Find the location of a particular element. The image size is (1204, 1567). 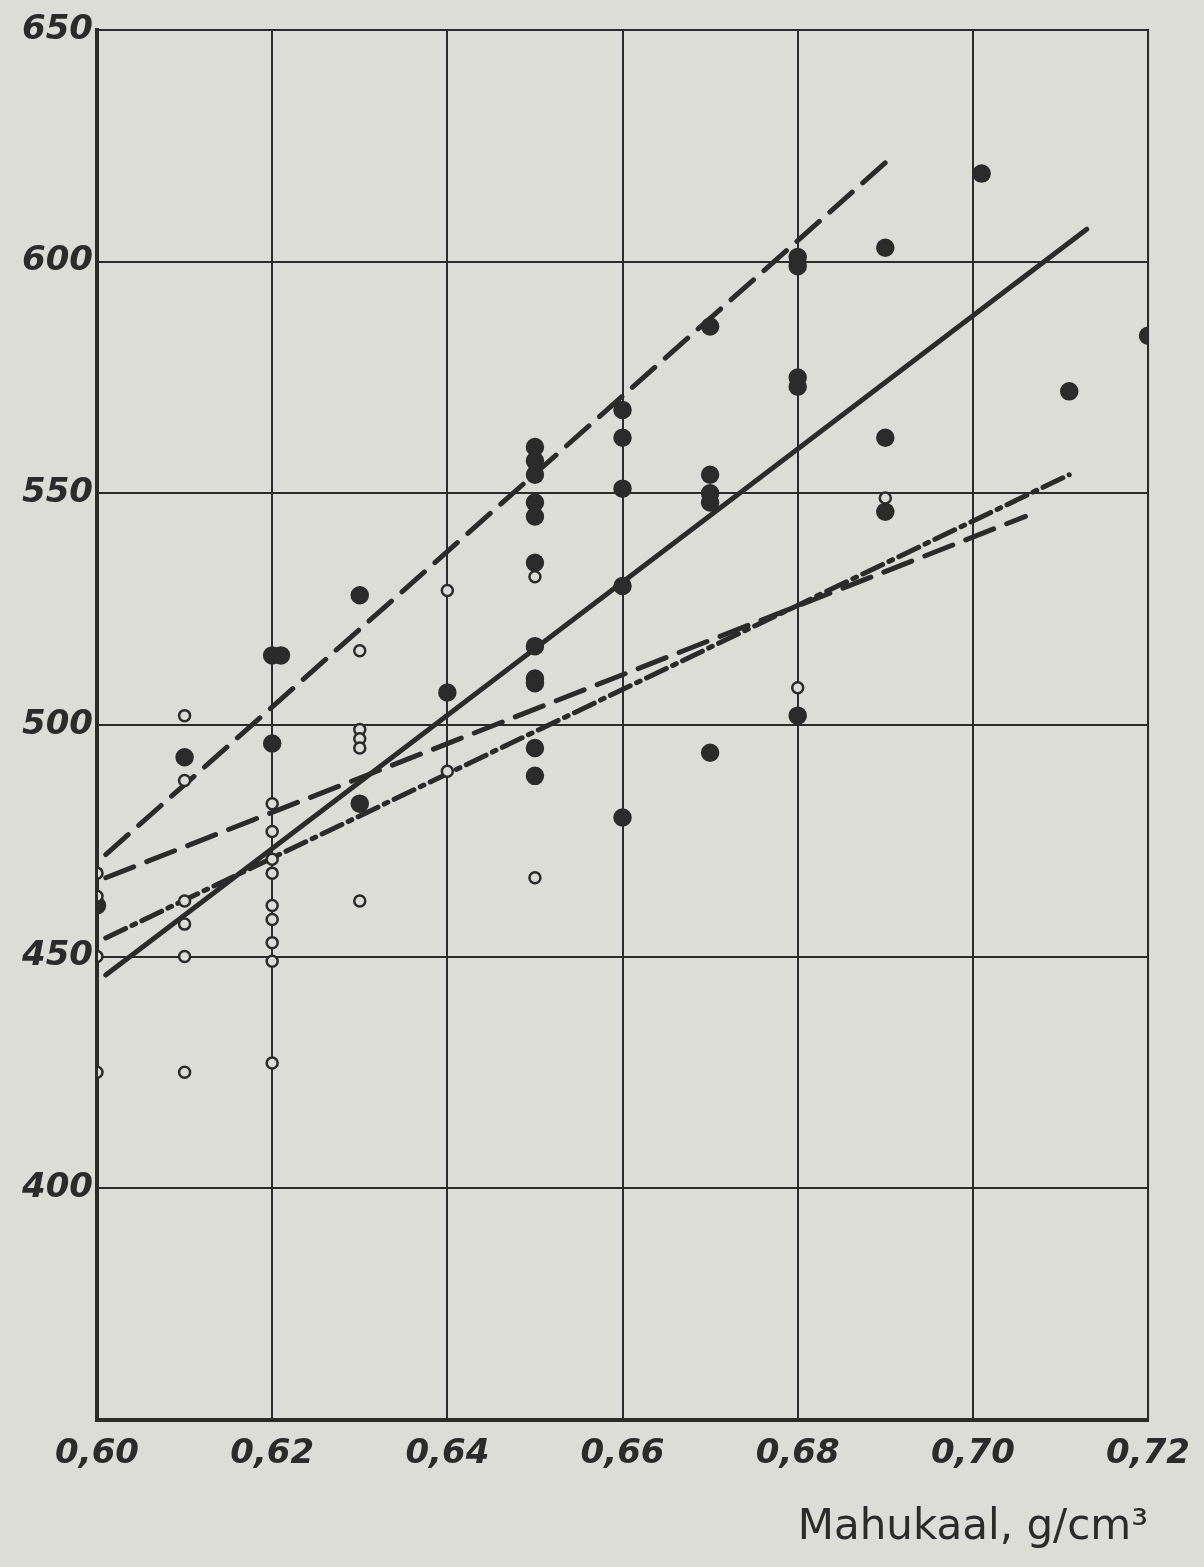

x-axis-title: Mahukaal, g/cm³ is located at coordinates (973, 1524).